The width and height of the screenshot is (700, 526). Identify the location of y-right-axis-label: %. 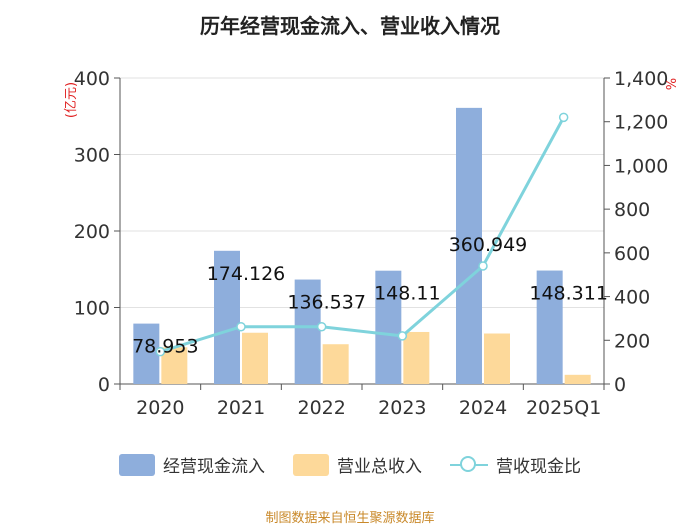
(669, 84).